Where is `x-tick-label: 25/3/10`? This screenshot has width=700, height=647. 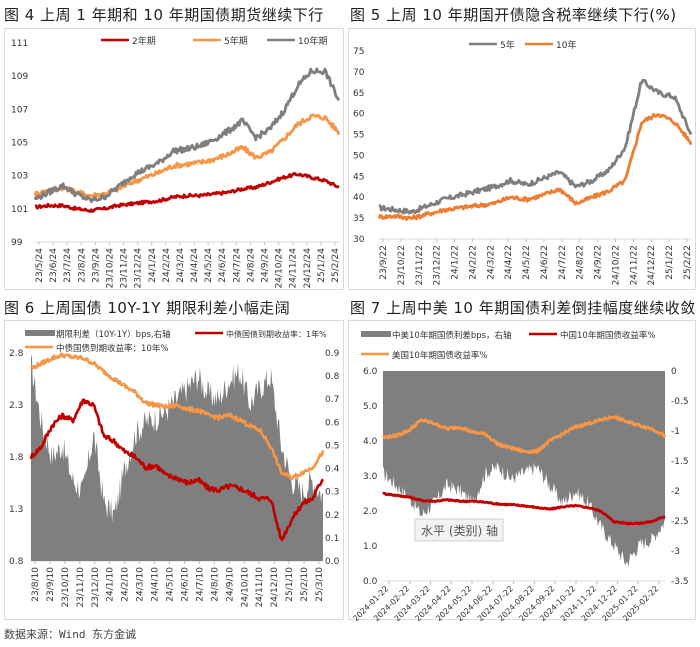
x-tick-label: 25/3/10 is located at coordinates (320, 584).